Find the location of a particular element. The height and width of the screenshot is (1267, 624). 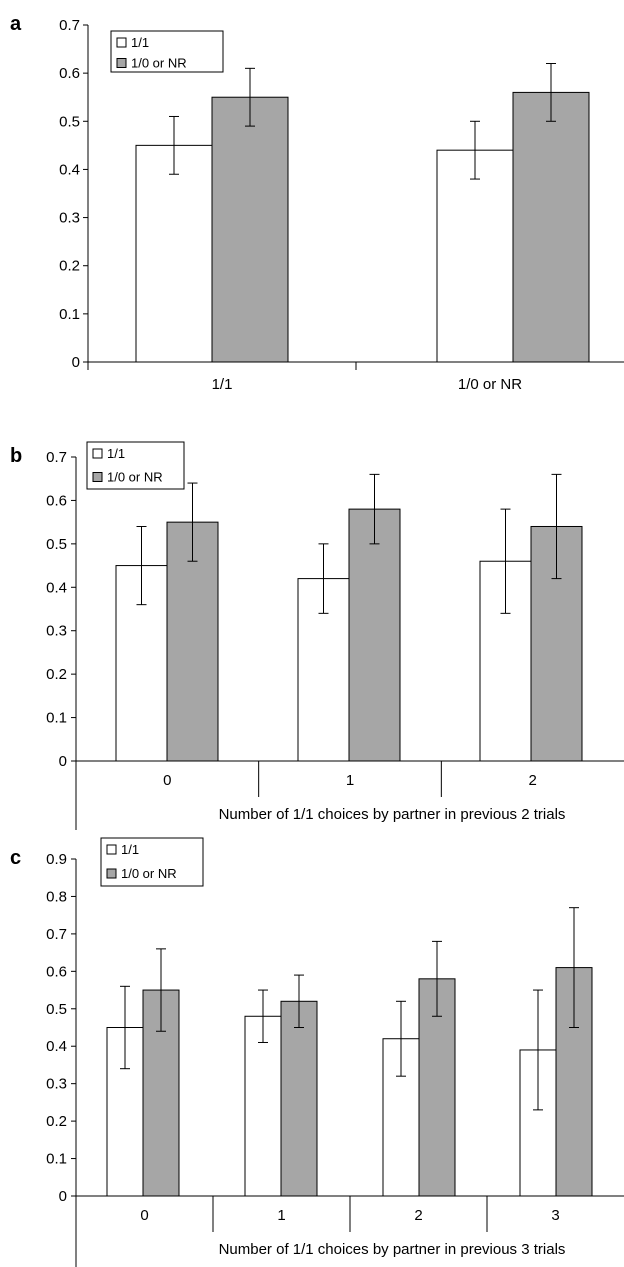

x-tick-label: 1/0 or NR is located at coordinates (490, 384).